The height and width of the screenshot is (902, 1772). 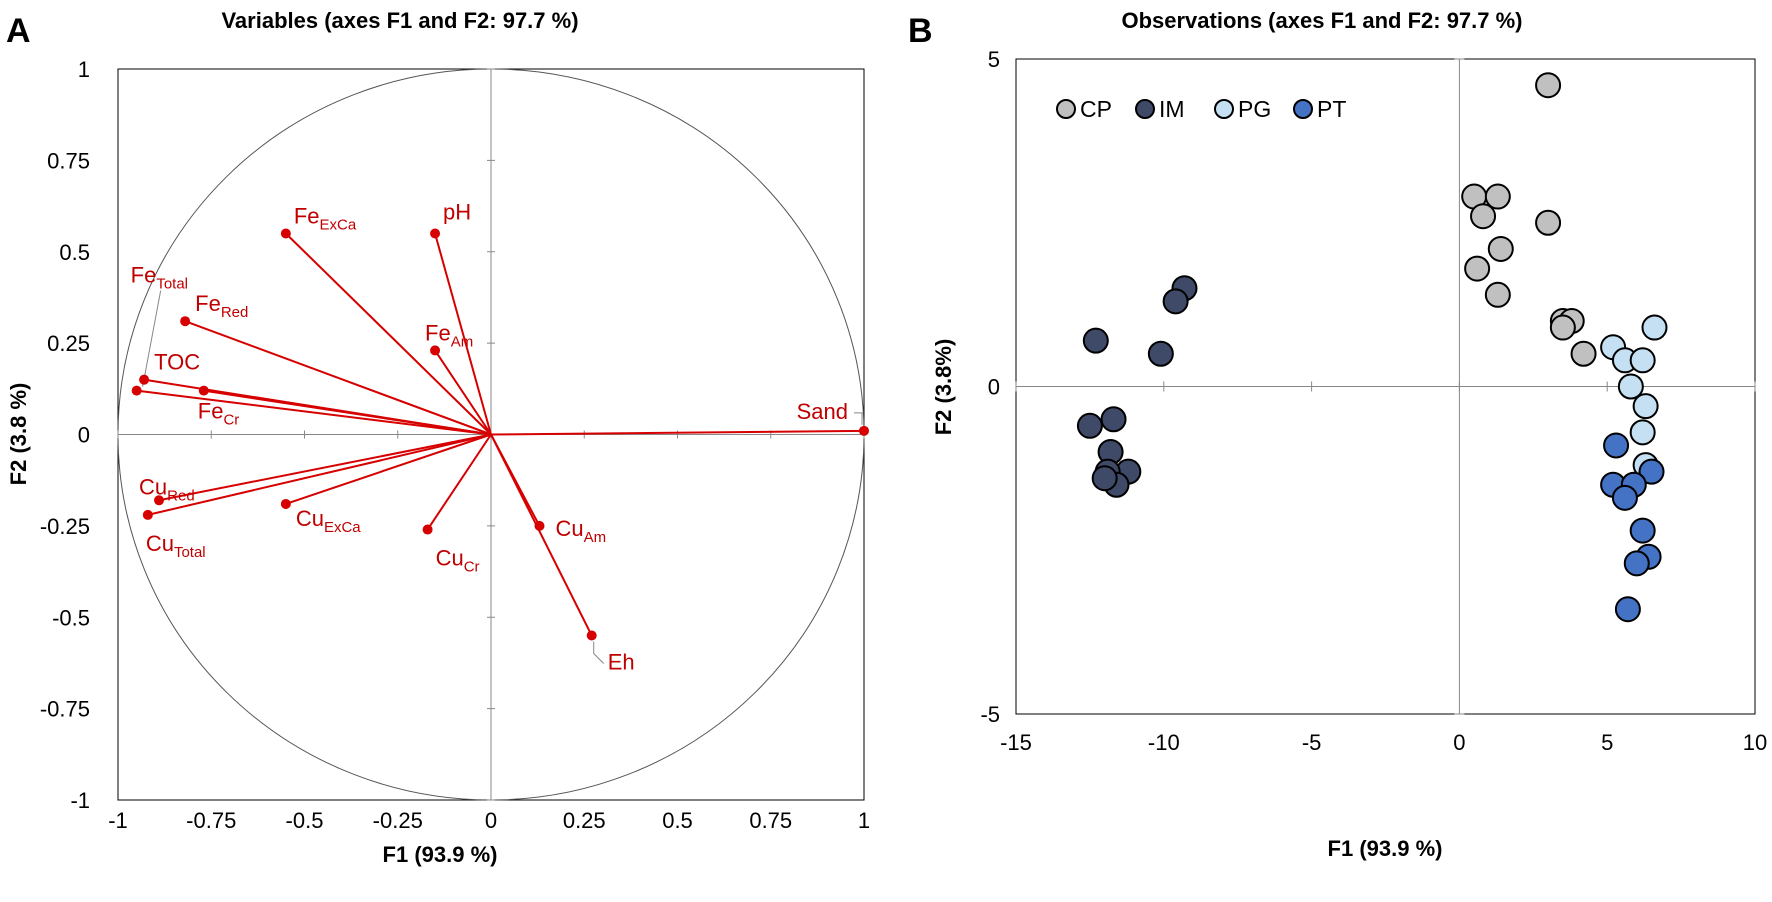 I want to click on vector-label-toc: TOC, so click(x=177, y=362).